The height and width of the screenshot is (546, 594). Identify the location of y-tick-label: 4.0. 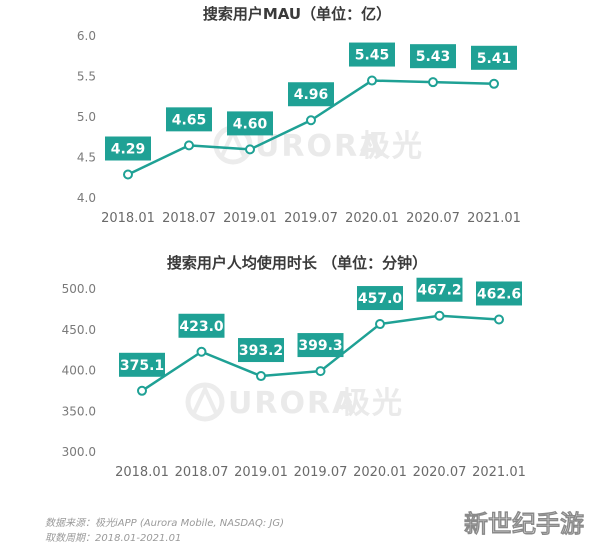
(86, 198).